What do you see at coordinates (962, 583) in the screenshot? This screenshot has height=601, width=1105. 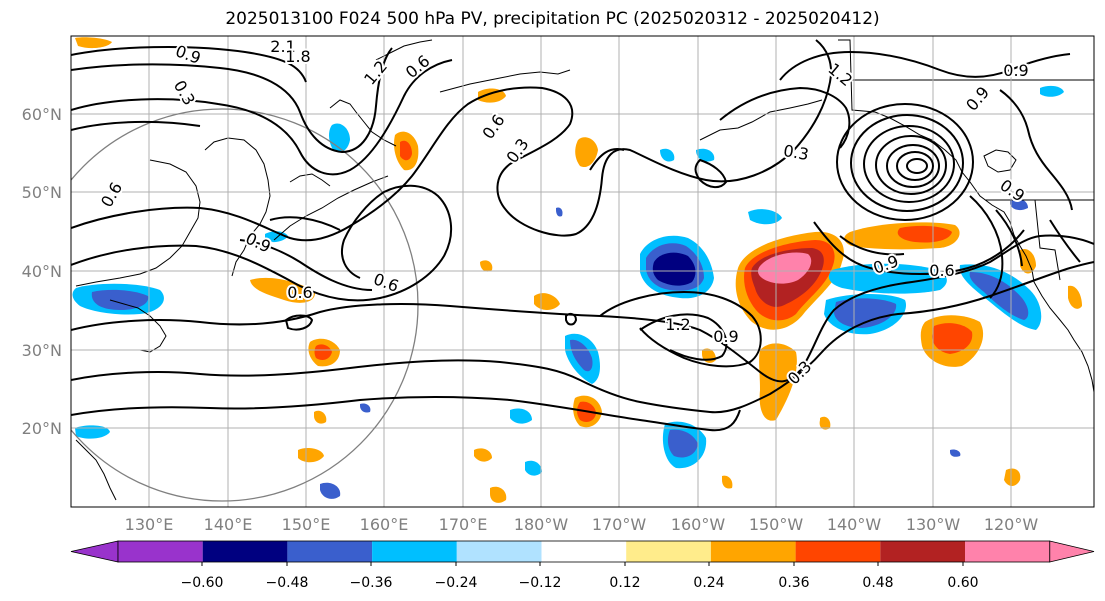 I see `colorbar-tick-label: 0.60` at bounding box center [962, 583].